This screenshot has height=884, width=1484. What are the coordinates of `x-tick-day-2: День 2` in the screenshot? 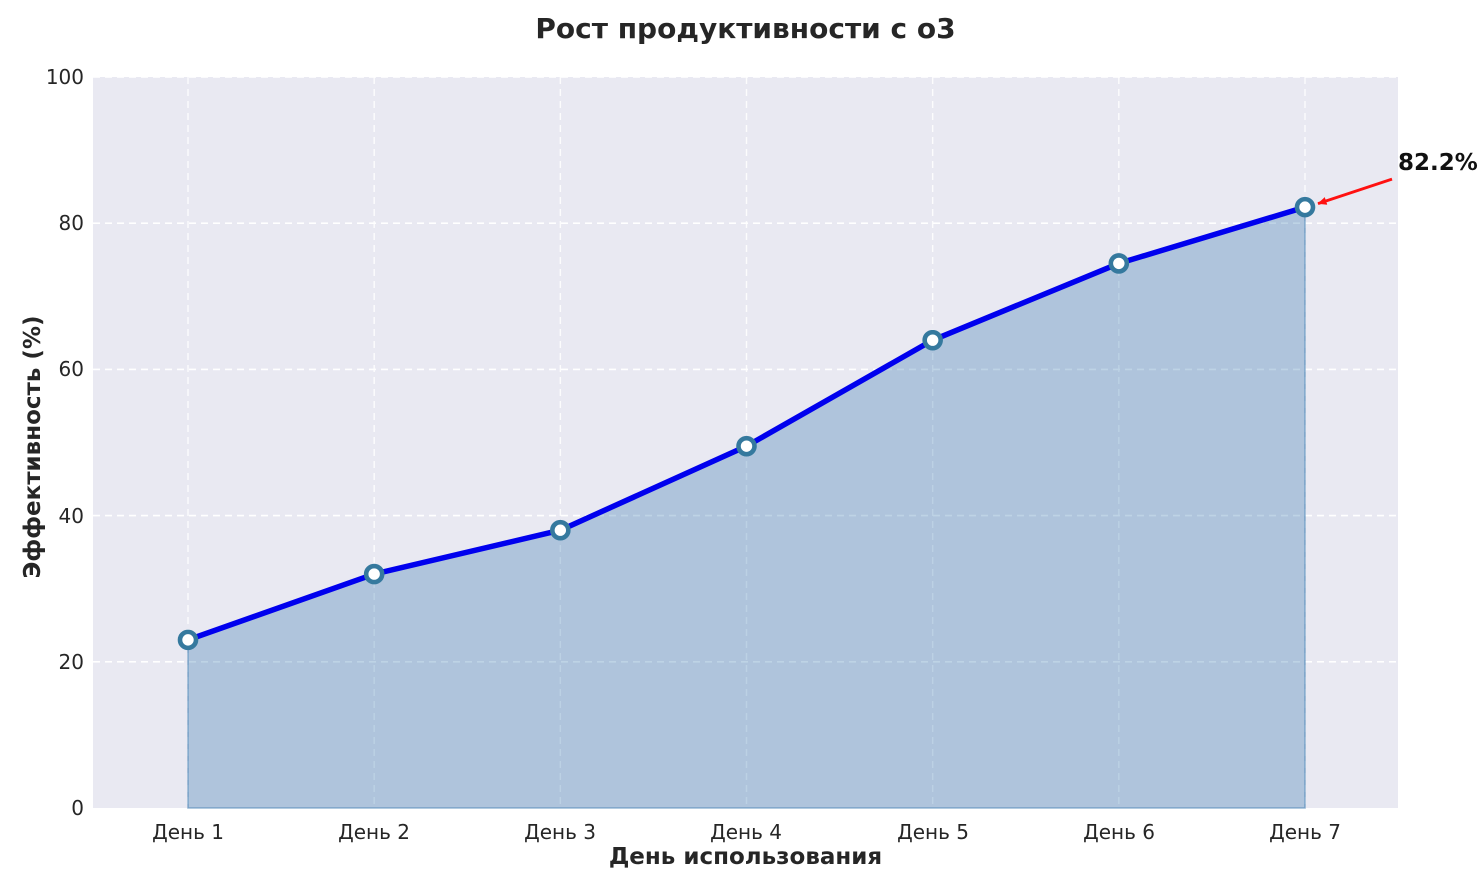 It's located at (374, 832).